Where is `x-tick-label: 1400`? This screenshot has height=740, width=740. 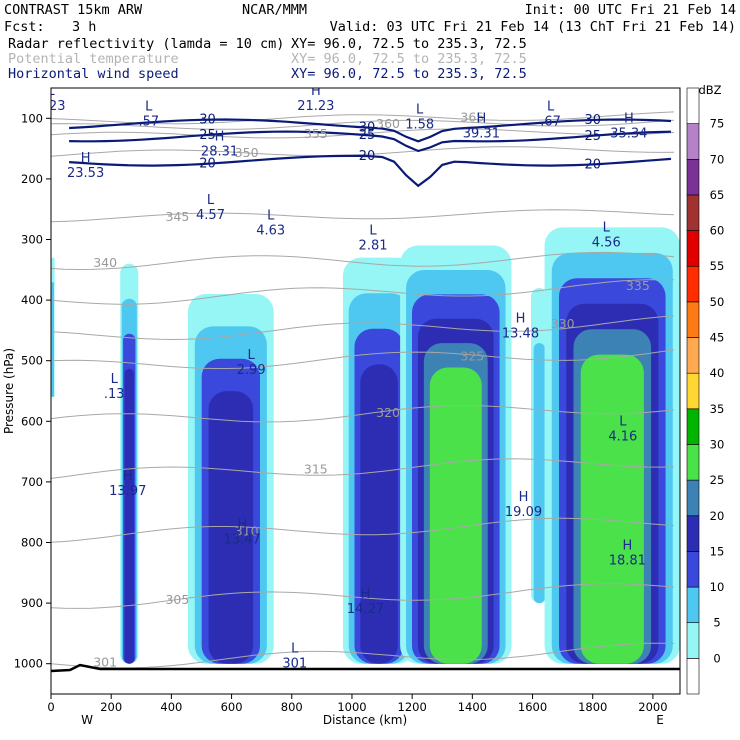
x-tick-label: 1400 is located at coordinates (472, 707).